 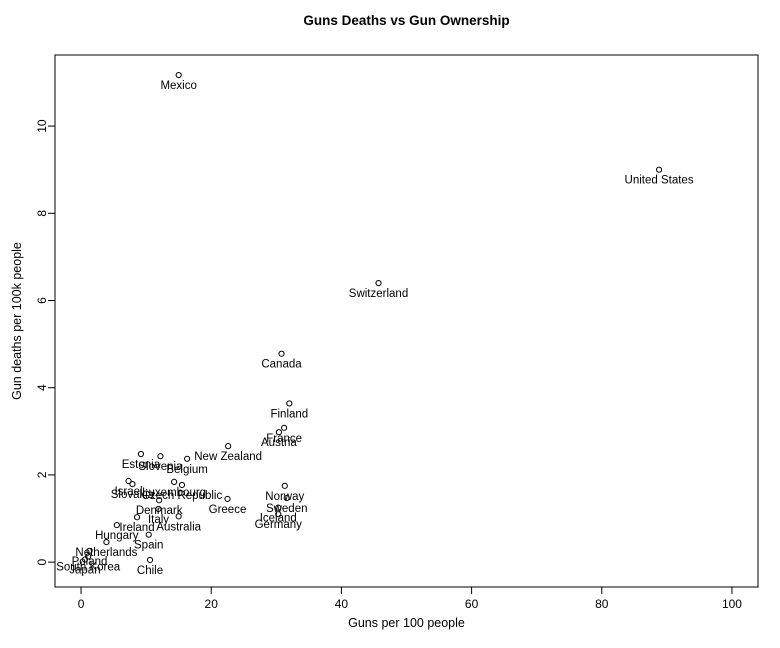 What do you see at coordinates (732, 604) in the screenshot?
I see `x-tick-label: 100` at bounding box center [732, 604].